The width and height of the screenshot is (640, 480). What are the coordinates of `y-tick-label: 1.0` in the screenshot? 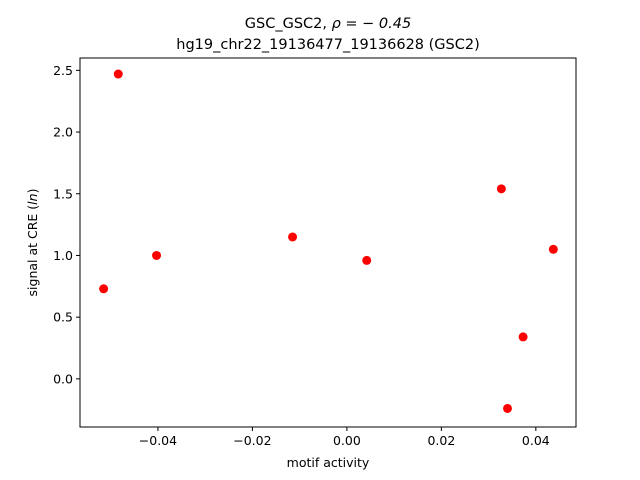 It's located at (63, 255).